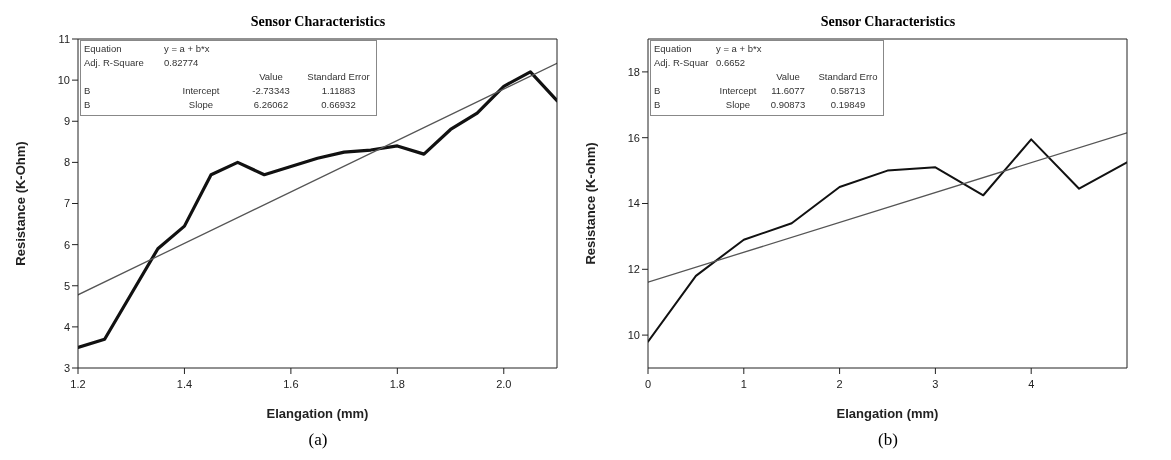 Image resolution: width=1171 pixels, height=460 pixels. What do you see at coordinates (935, 384) in the screenshot?
I see `x-tick-label: 3` at bounding box center [935, 384].